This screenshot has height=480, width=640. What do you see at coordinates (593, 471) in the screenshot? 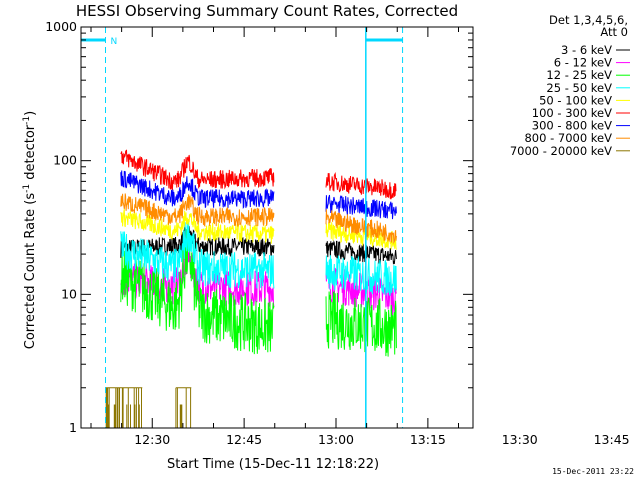
I see `timestamp: 15-Dec-2011 23:22` at bounding box center [593, 471].